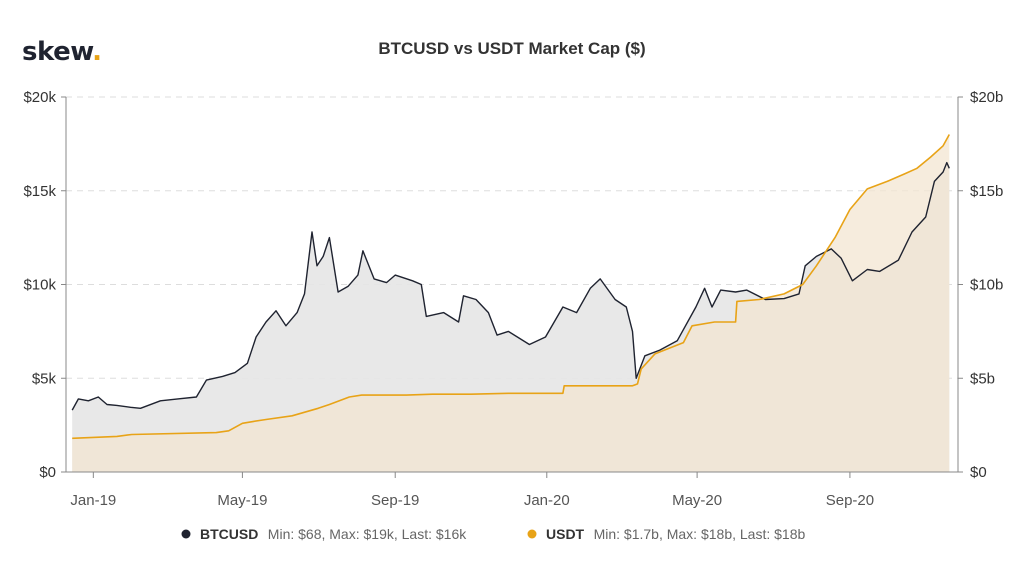  I want to click on x-tick-label: Sep-20, so click(850, 500).